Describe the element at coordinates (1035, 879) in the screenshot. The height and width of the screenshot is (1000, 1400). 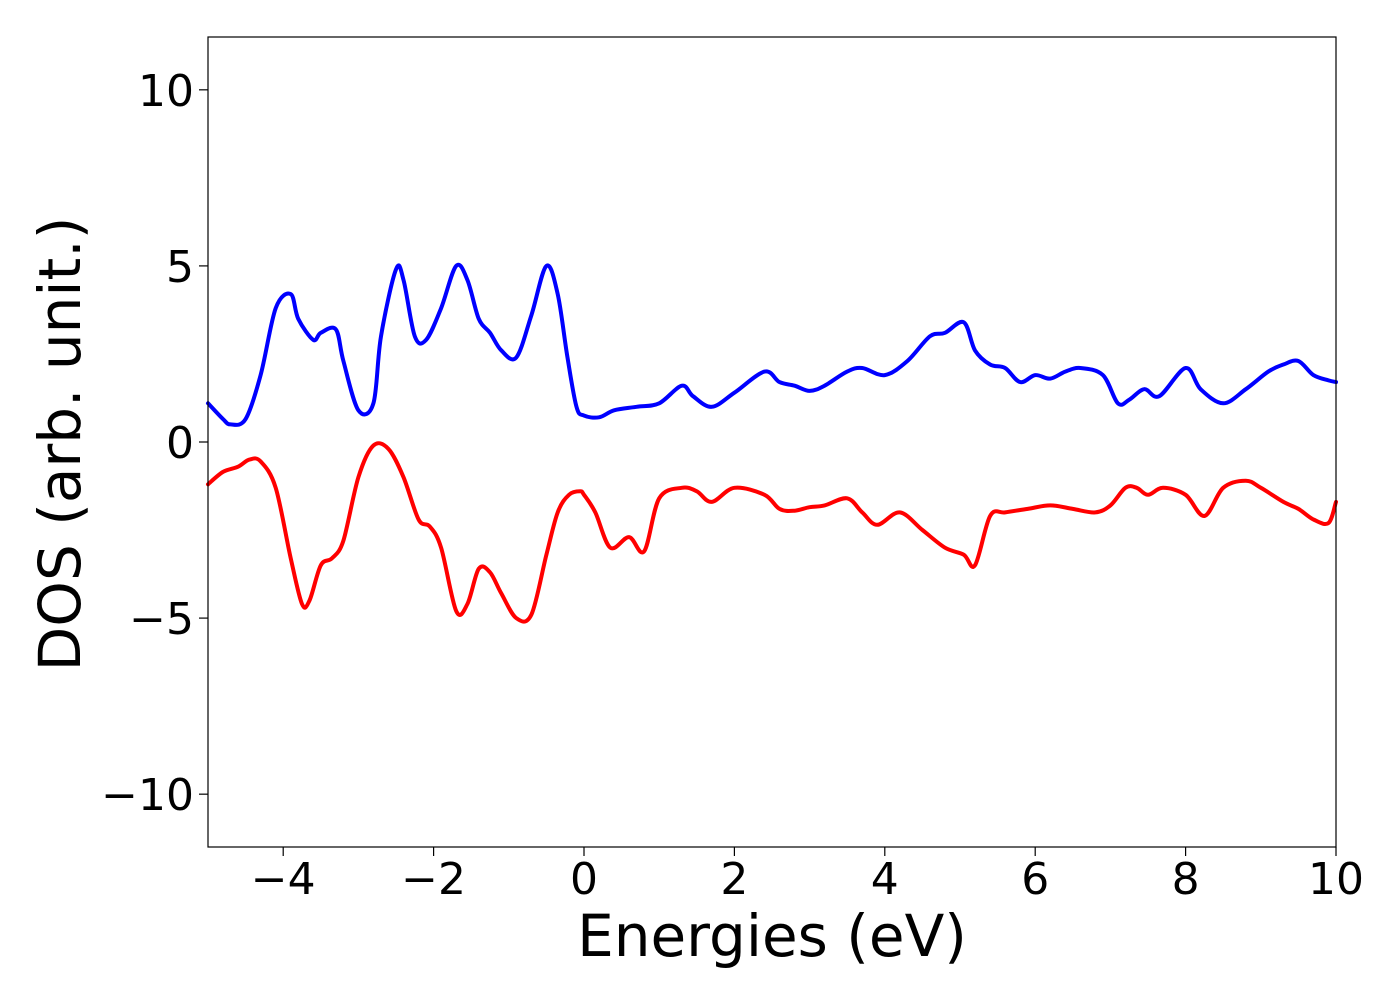
I see `x-tick-label: 6` at that location.